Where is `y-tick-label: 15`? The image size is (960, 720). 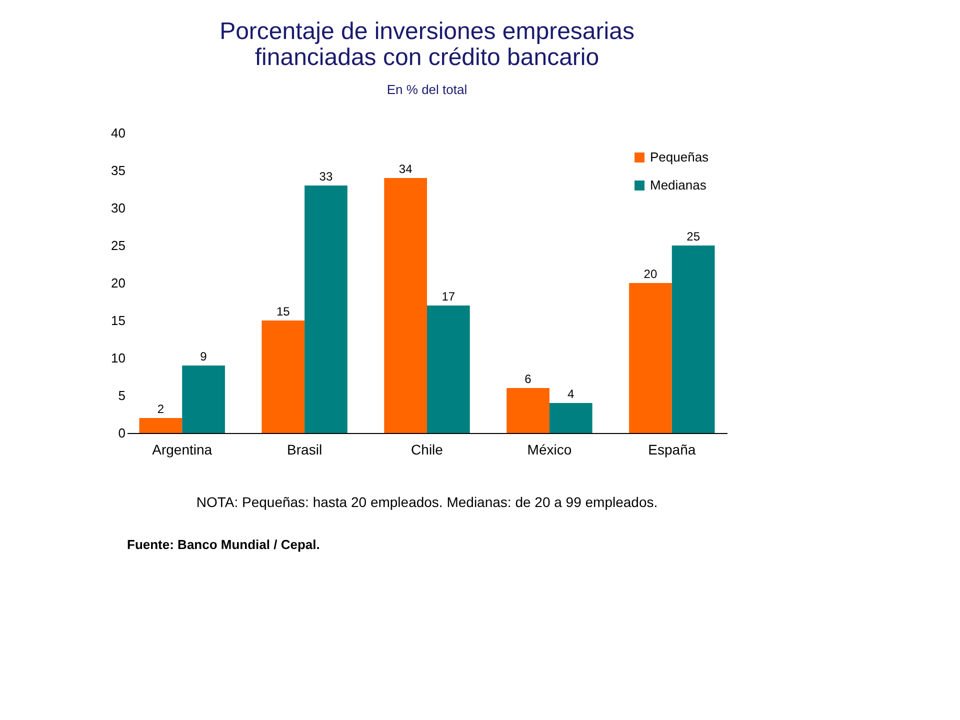 y-tick-label: 15 is located at coordinates (118, 320).